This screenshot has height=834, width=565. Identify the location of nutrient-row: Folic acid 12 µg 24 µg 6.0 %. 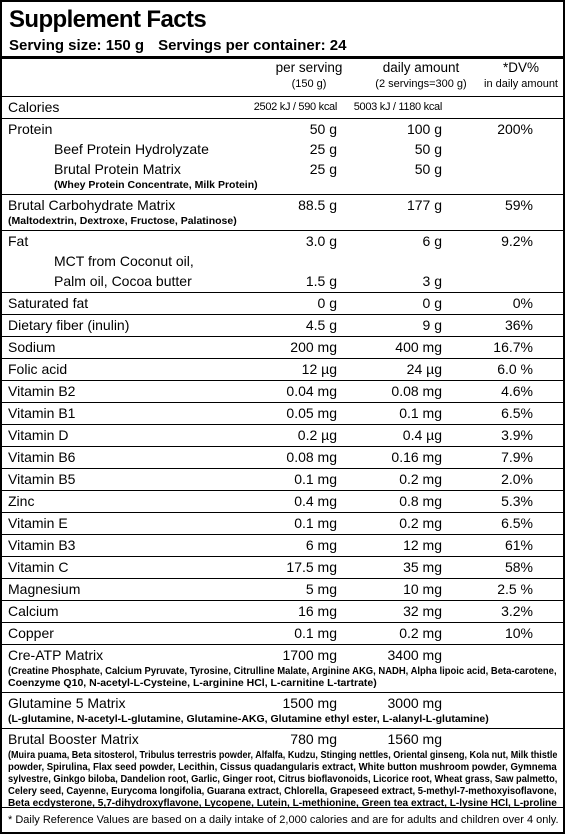
(282, 370).